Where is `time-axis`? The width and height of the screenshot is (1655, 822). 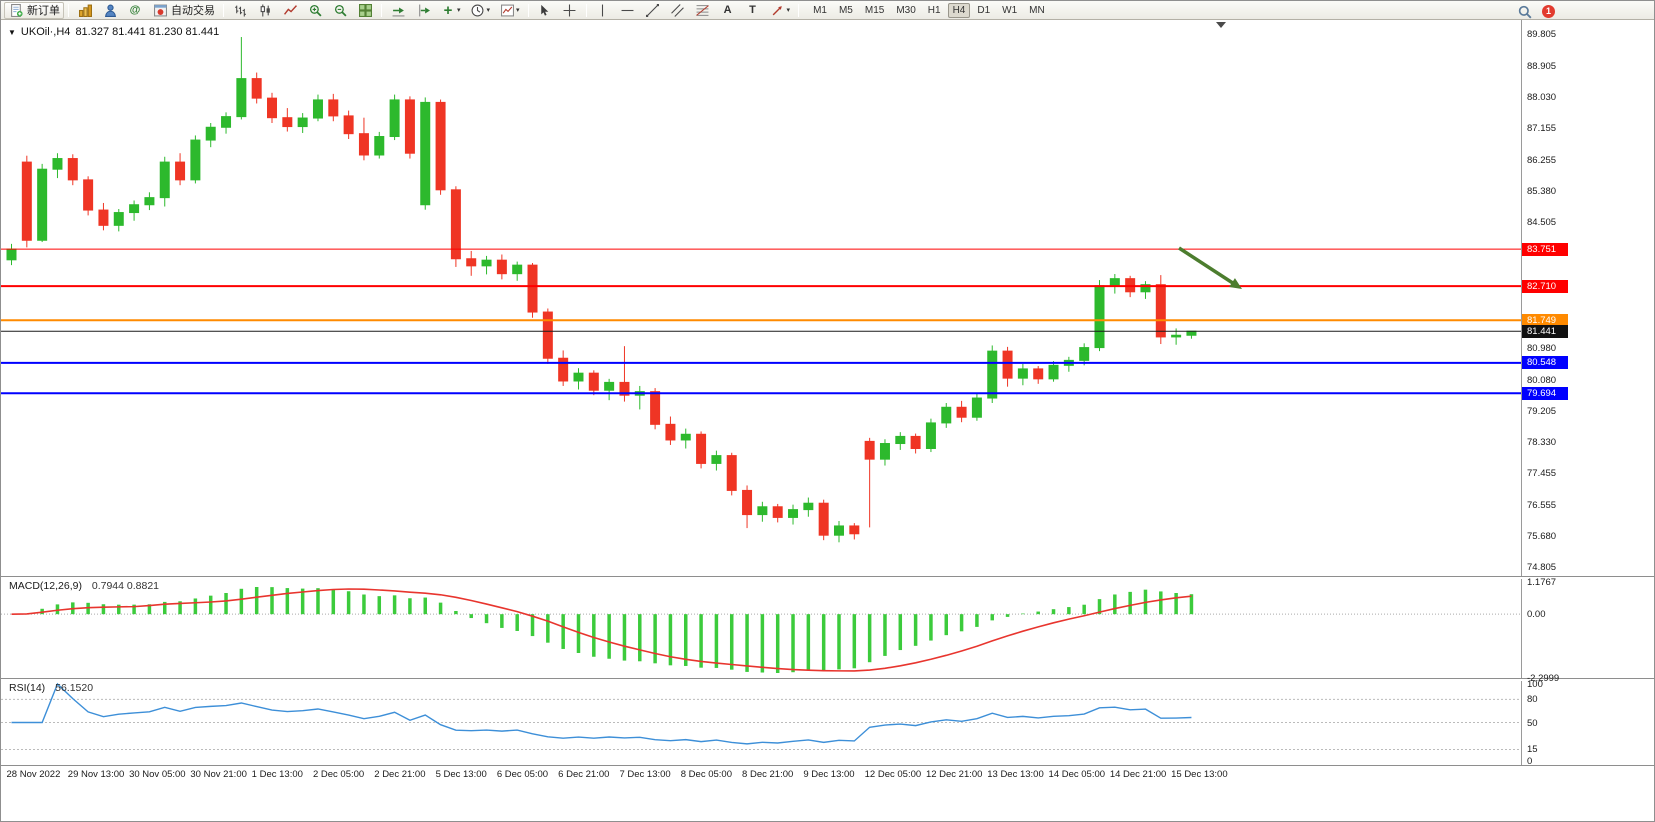 time-axis is located at coordinates (827, 793).